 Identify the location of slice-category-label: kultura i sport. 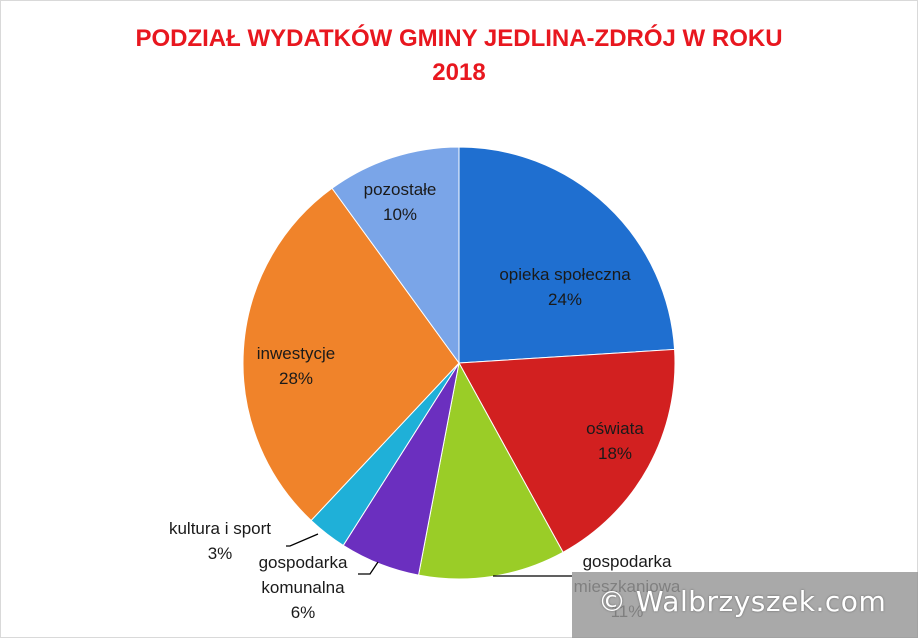
(220, 528).